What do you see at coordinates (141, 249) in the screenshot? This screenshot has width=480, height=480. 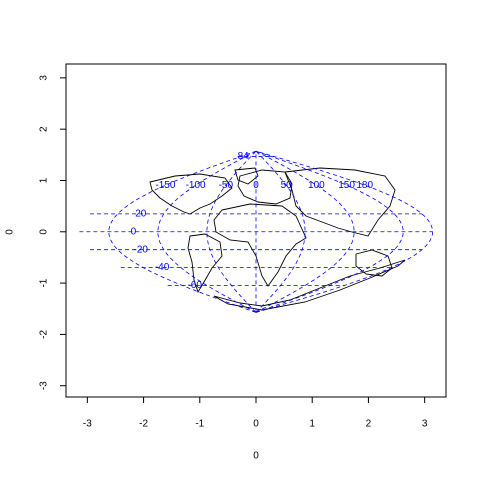 I see `parallel-label: -20` at bounding box center [141, 249].